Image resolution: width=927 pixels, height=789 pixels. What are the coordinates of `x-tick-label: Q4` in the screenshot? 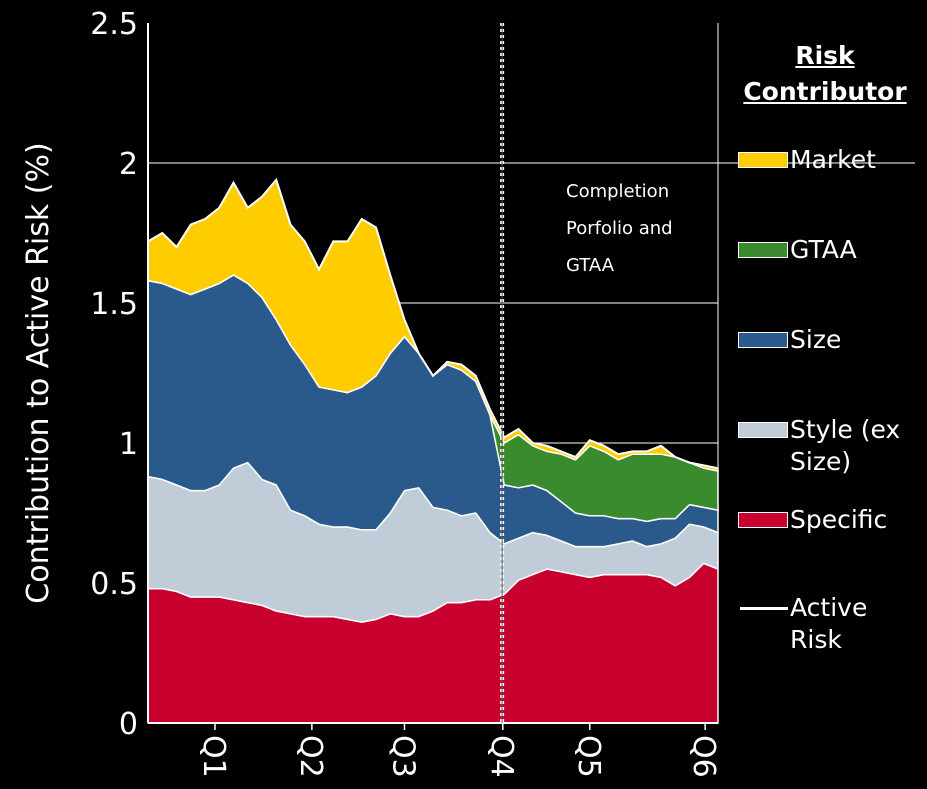 It's located at (501, 756).